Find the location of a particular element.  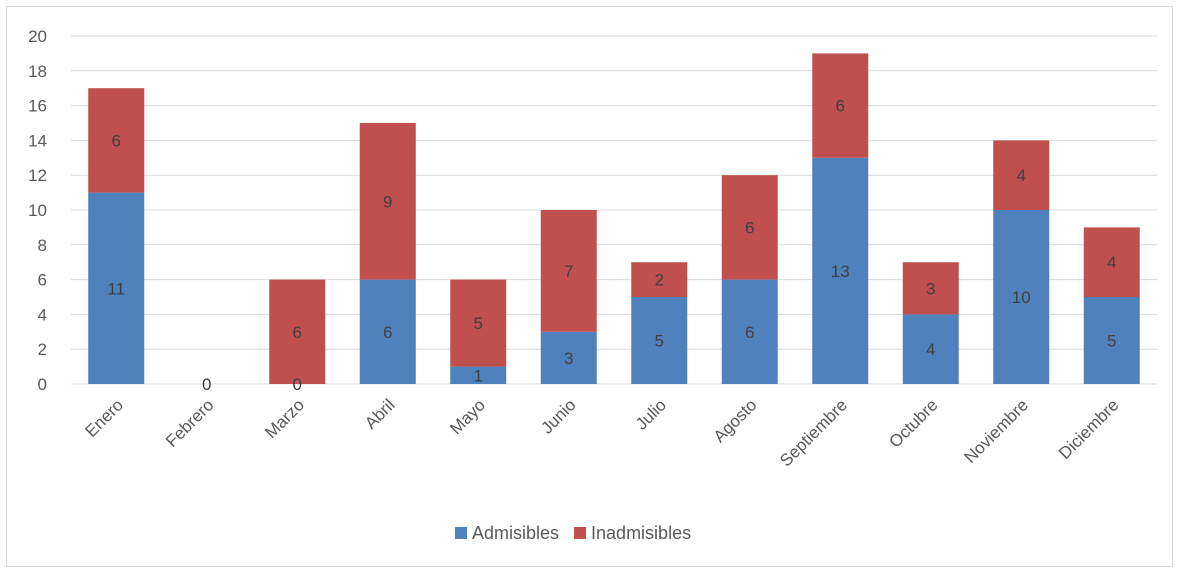

data-label-inadmisibles-junio: 7 is located at coordinates (568, 271).